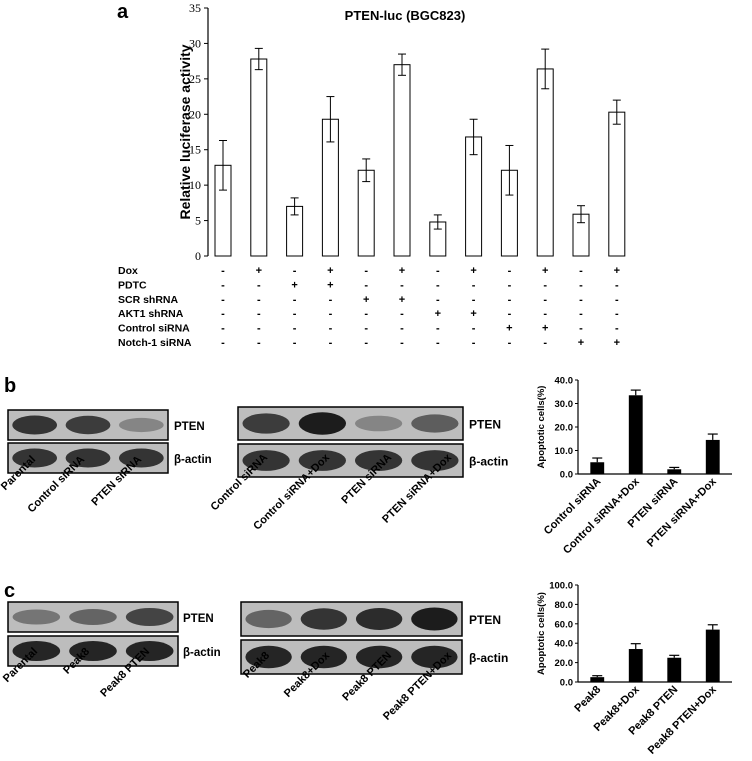 The image size is (752, 761). What do you see at coordinates (712, 456) in the screenshot?
I see `b-bar` at bounding box center [712, 456].